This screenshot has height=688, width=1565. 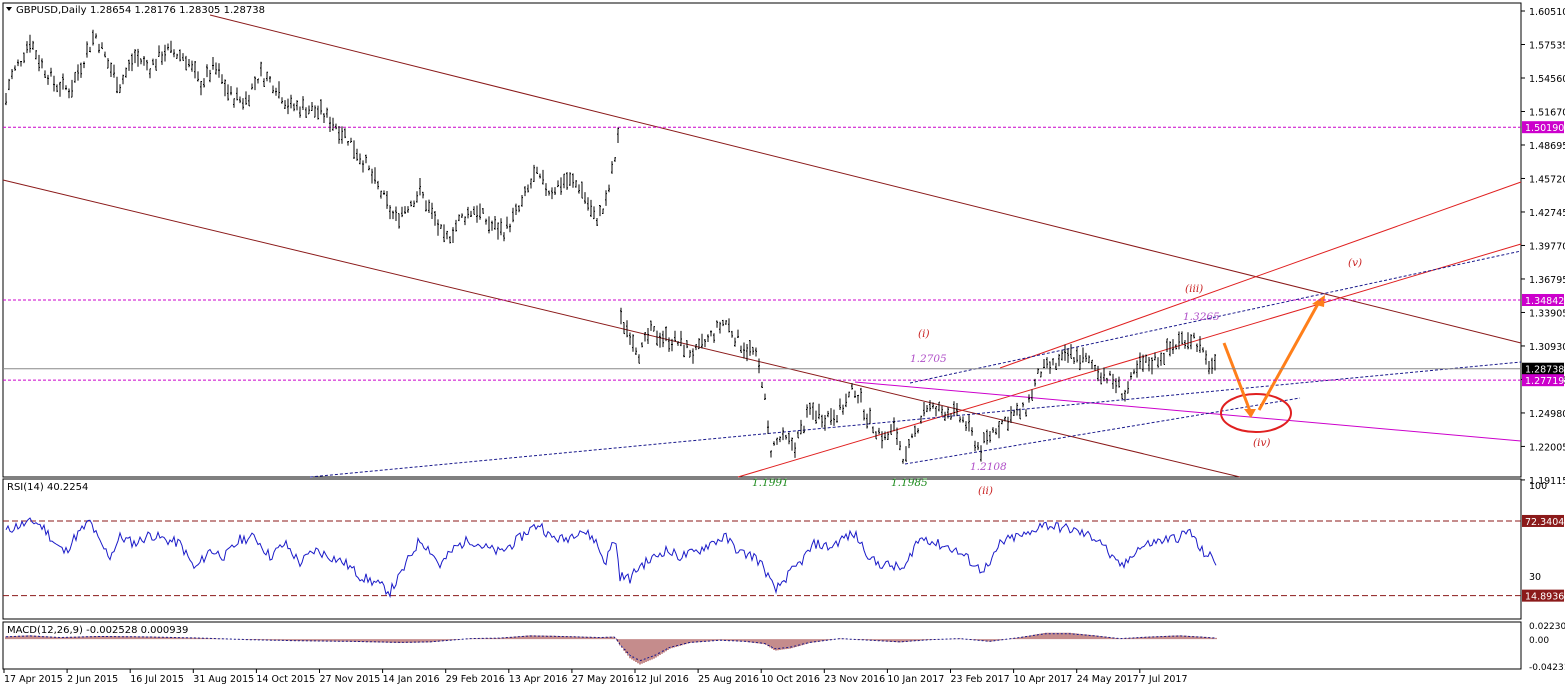 I want to click on projection-arrowhead-down, so click(x=1250, y=413).